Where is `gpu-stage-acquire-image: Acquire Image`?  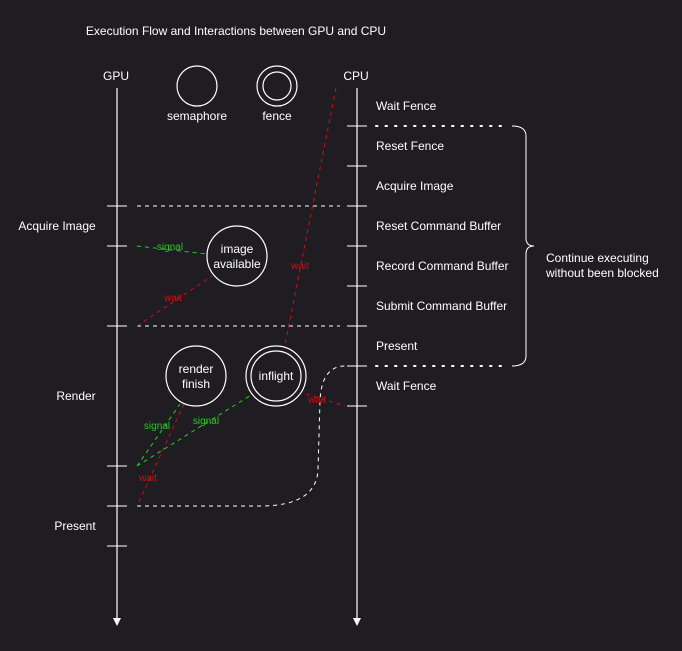 gpu-stage-acquire-image: Acquire Image is located at coordinates (57, 226).